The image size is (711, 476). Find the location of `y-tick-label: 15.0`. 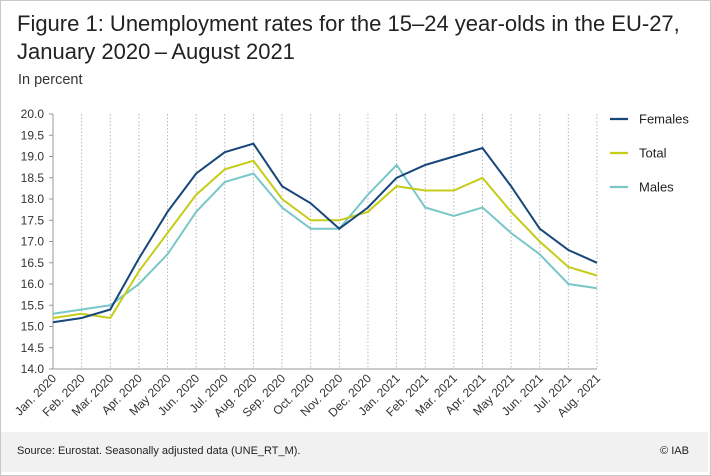

y-tick-label: 15.0 is located at coordinates (33, 327).